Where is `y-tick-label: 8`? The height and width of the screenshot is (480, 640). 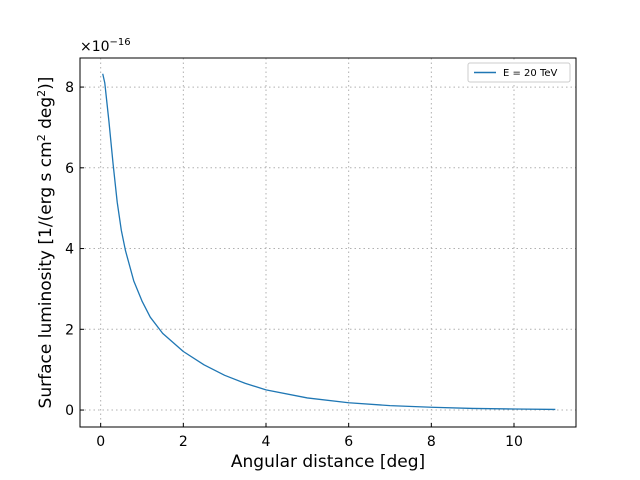
y-tick-label: 8 is located at coordinates (69, 88).